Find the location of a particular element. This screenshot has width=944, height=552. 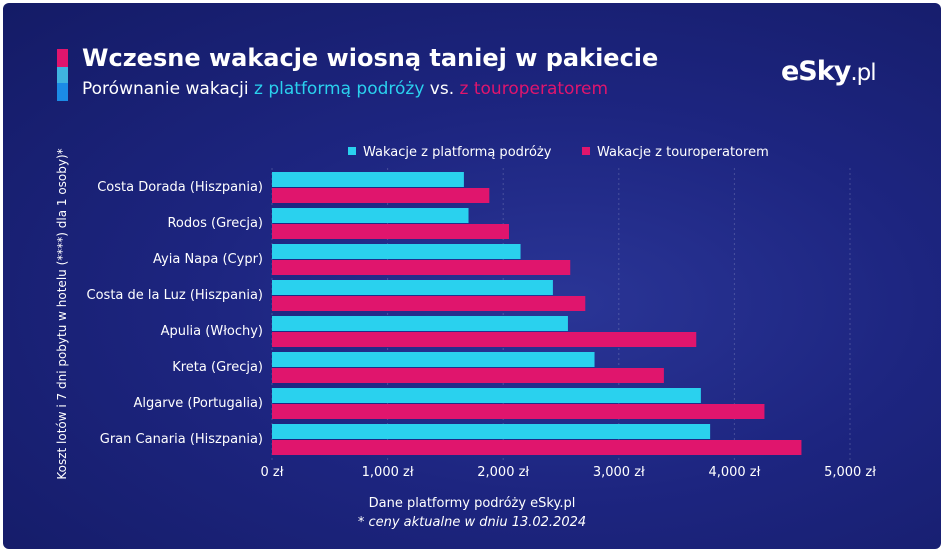

category-label-0: Costa Dorada (Hiszpania) is located at coordinates (180, 187).